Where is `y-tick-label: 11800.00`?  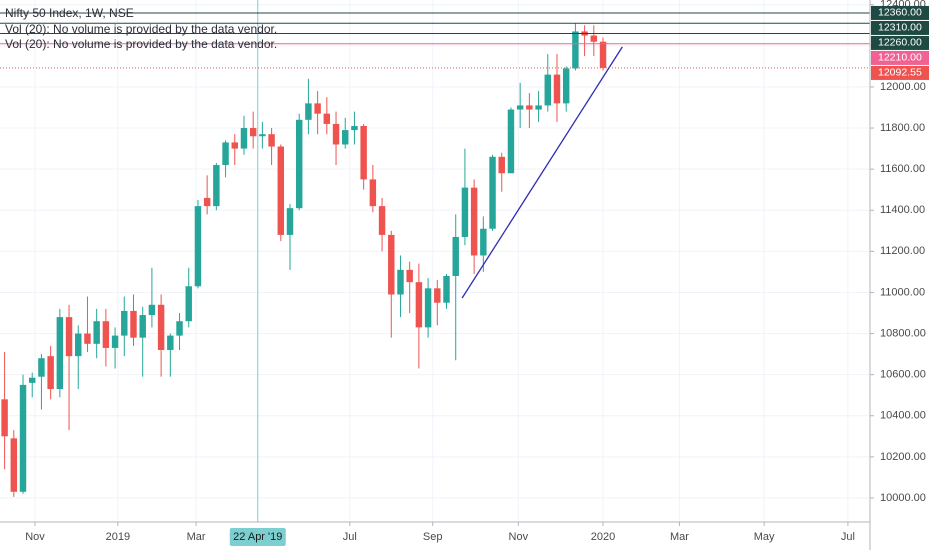 y-tick-label: 11800.00 is located at coordinates (902, 128).